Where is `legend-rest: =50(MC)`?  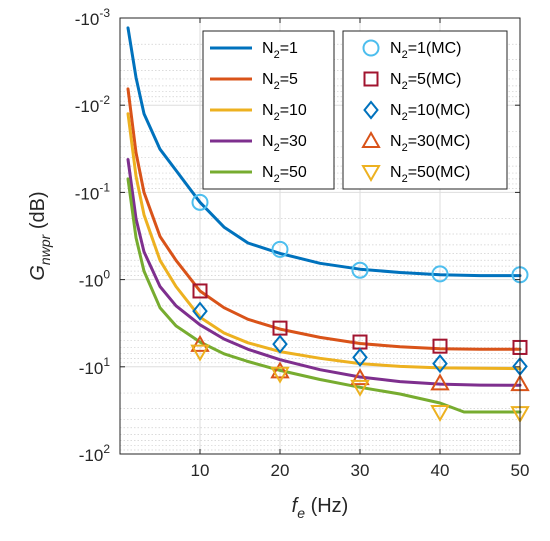 legend-rest: =50(MC) is located at coordinates (439, 172).